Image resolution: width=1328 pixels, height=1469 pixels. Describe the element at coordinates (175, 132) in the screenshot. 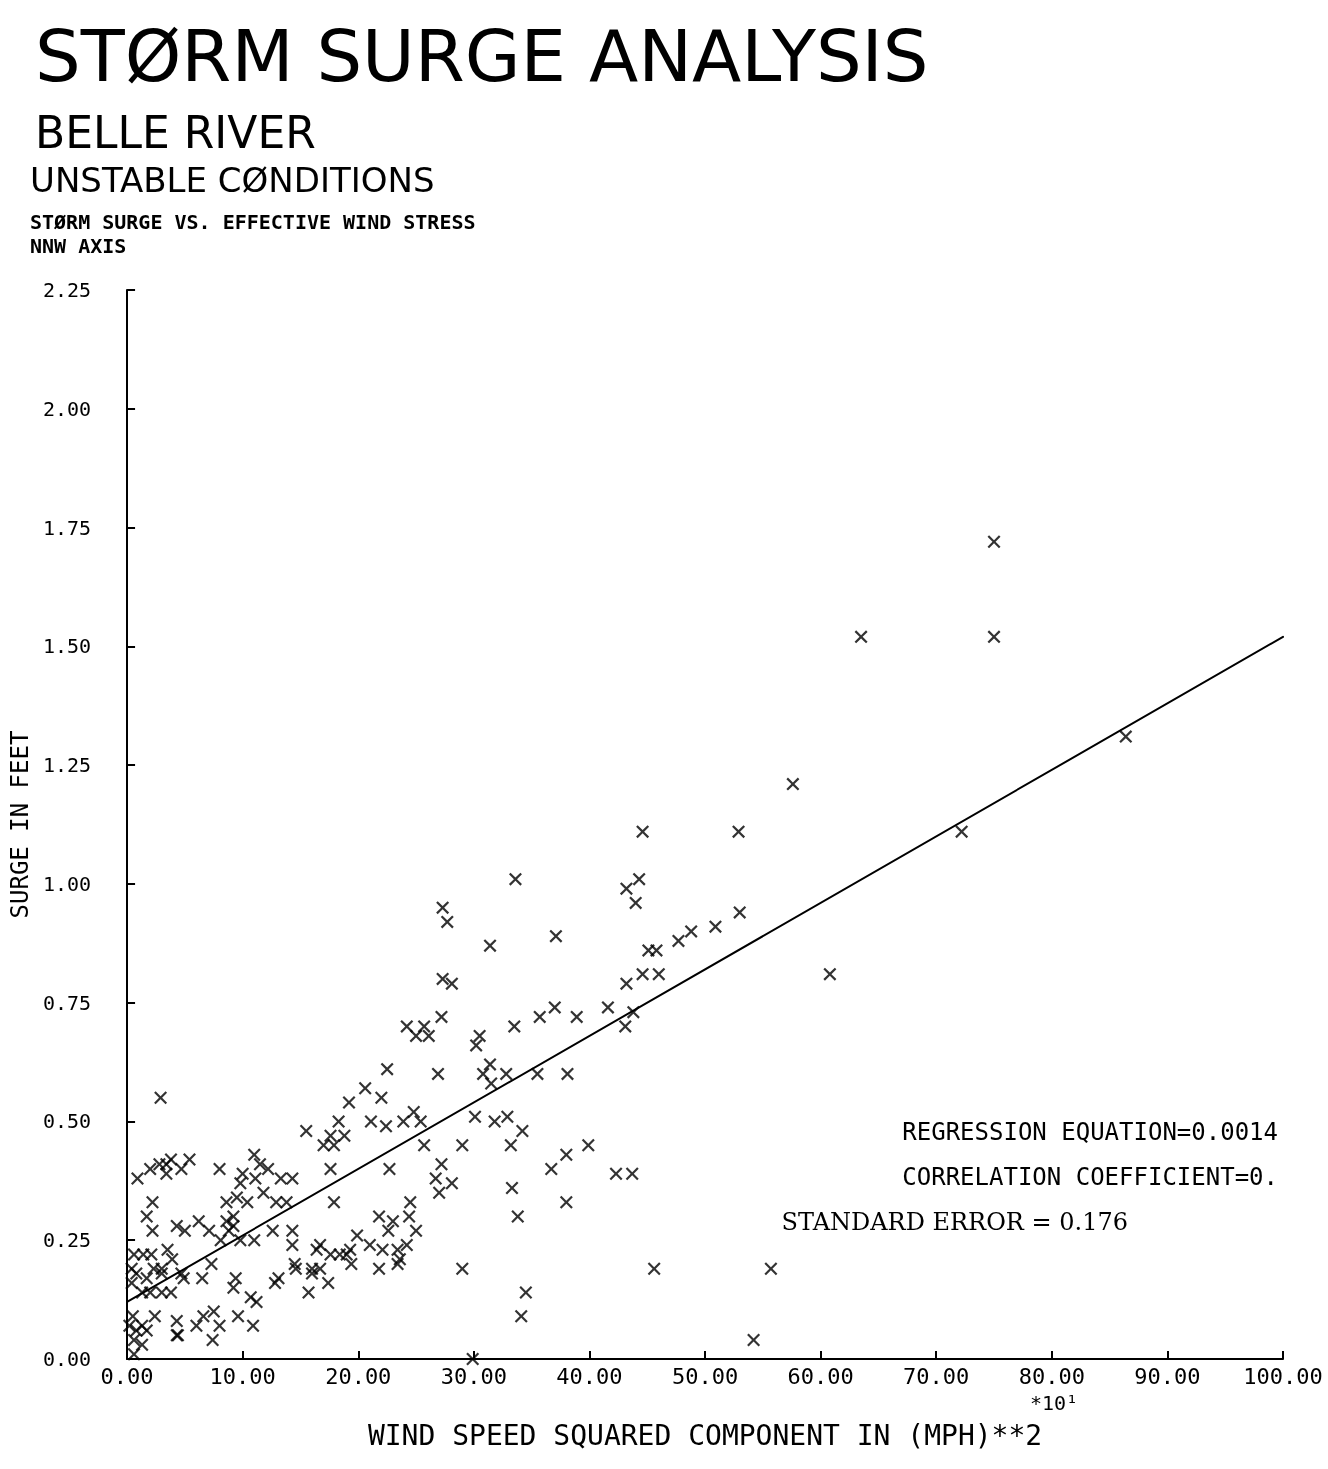

I see `chart-subtitle: BELLE RIVER` at that location.